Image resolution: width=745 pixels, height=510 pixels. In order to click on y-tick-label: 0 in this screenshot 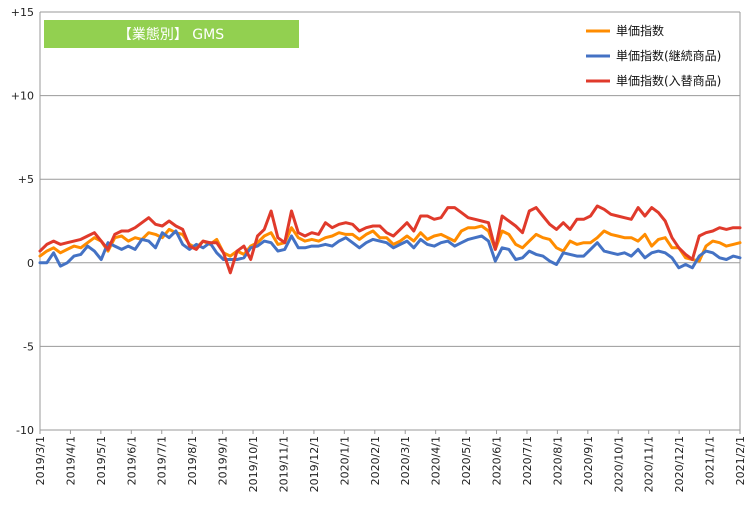, I will do `click(30, 263)`.